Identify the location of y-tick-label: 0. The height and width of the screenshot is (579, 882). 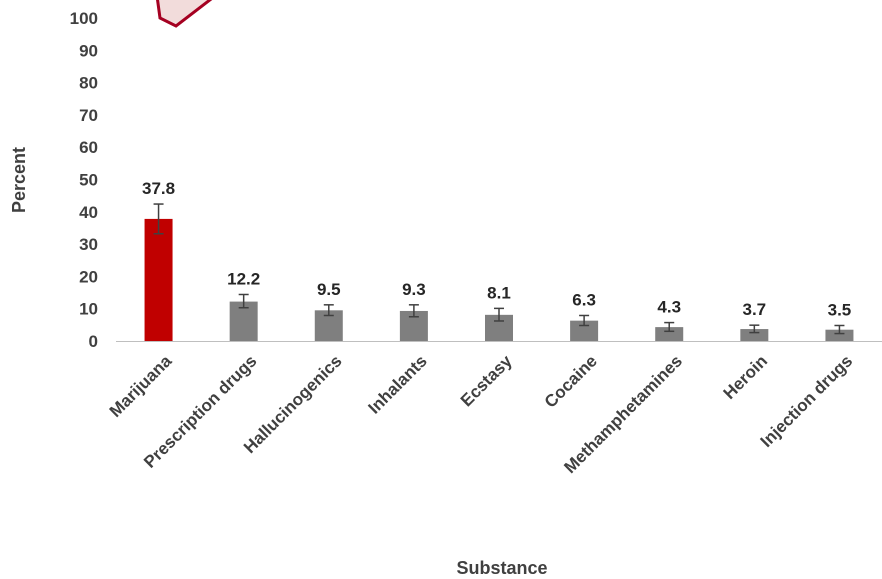
(93, 341).